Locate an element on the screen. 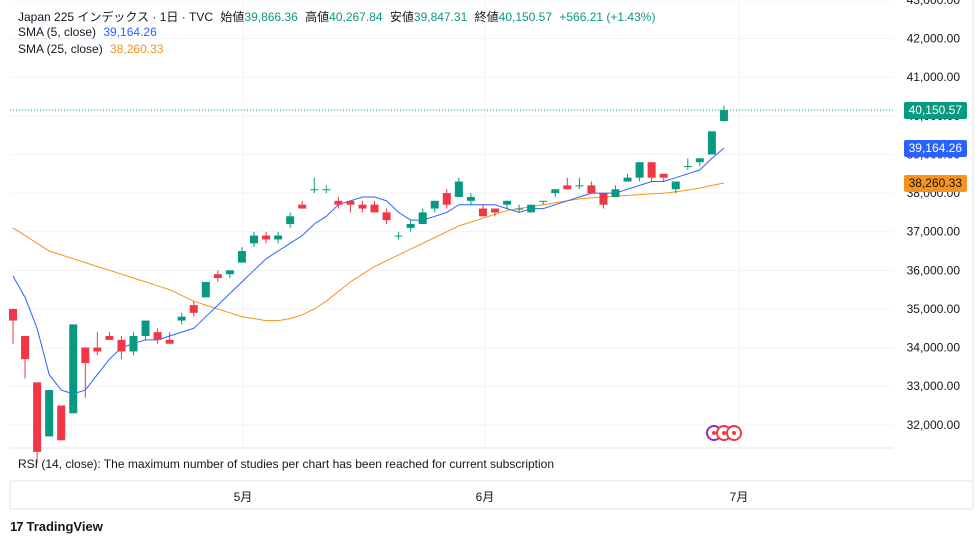 The height and width of the screenshot is (545, 980). events-markers is located at coordinates (724, 433).